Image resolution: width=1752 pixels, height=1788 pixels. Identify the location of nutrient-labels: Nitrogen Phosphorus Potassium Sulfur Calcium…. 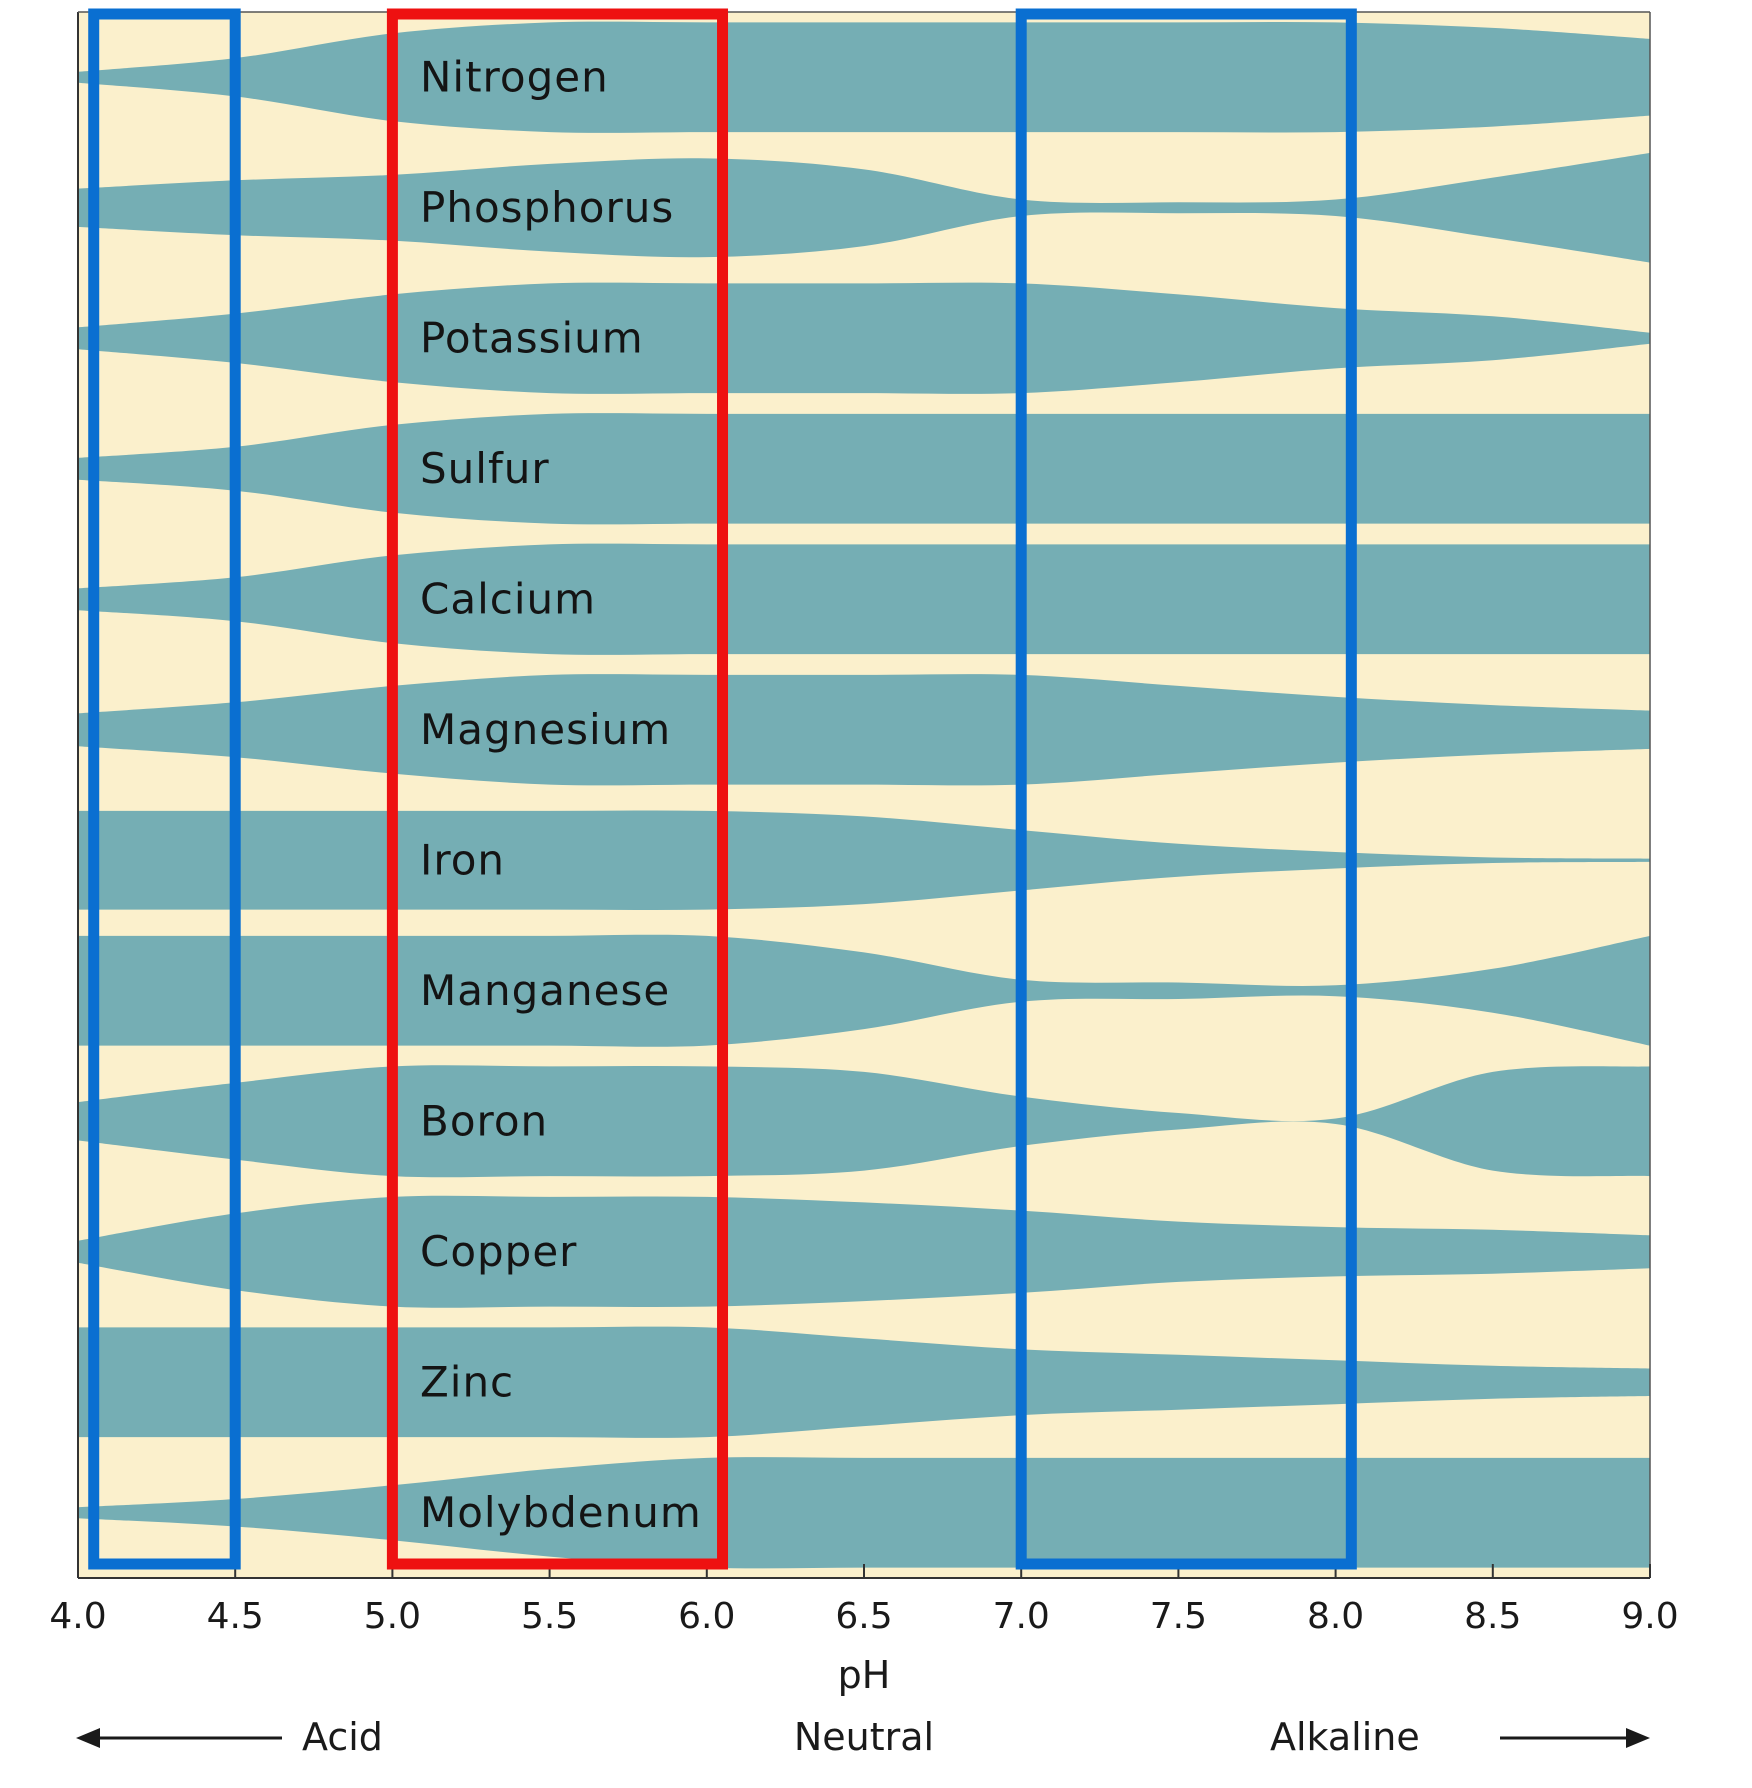
(561, 794).